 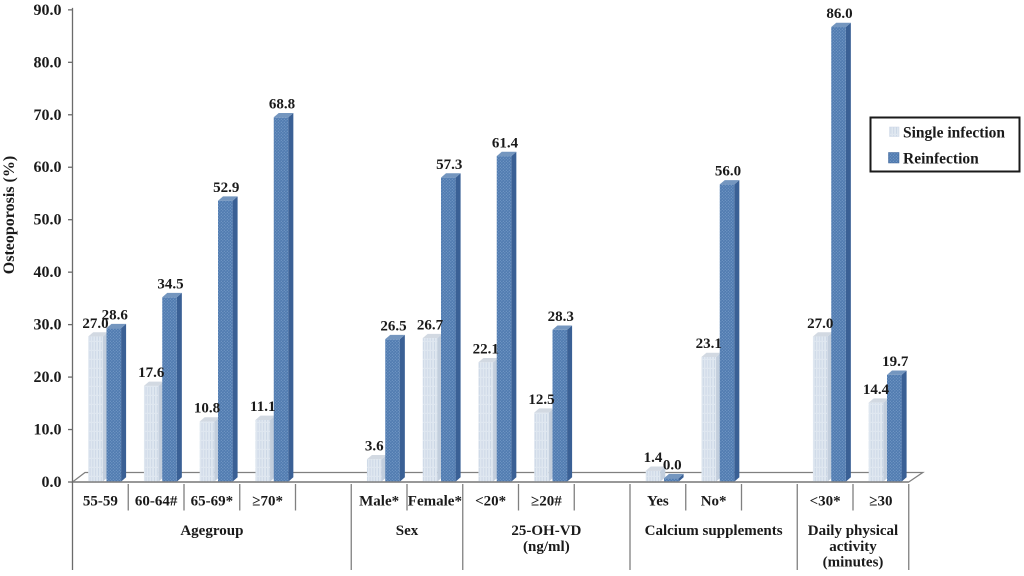 What do you see at coordinates (226, 188) in the screenshot?
I see `svg-text: 52.9` at bounding box center [226, 188].